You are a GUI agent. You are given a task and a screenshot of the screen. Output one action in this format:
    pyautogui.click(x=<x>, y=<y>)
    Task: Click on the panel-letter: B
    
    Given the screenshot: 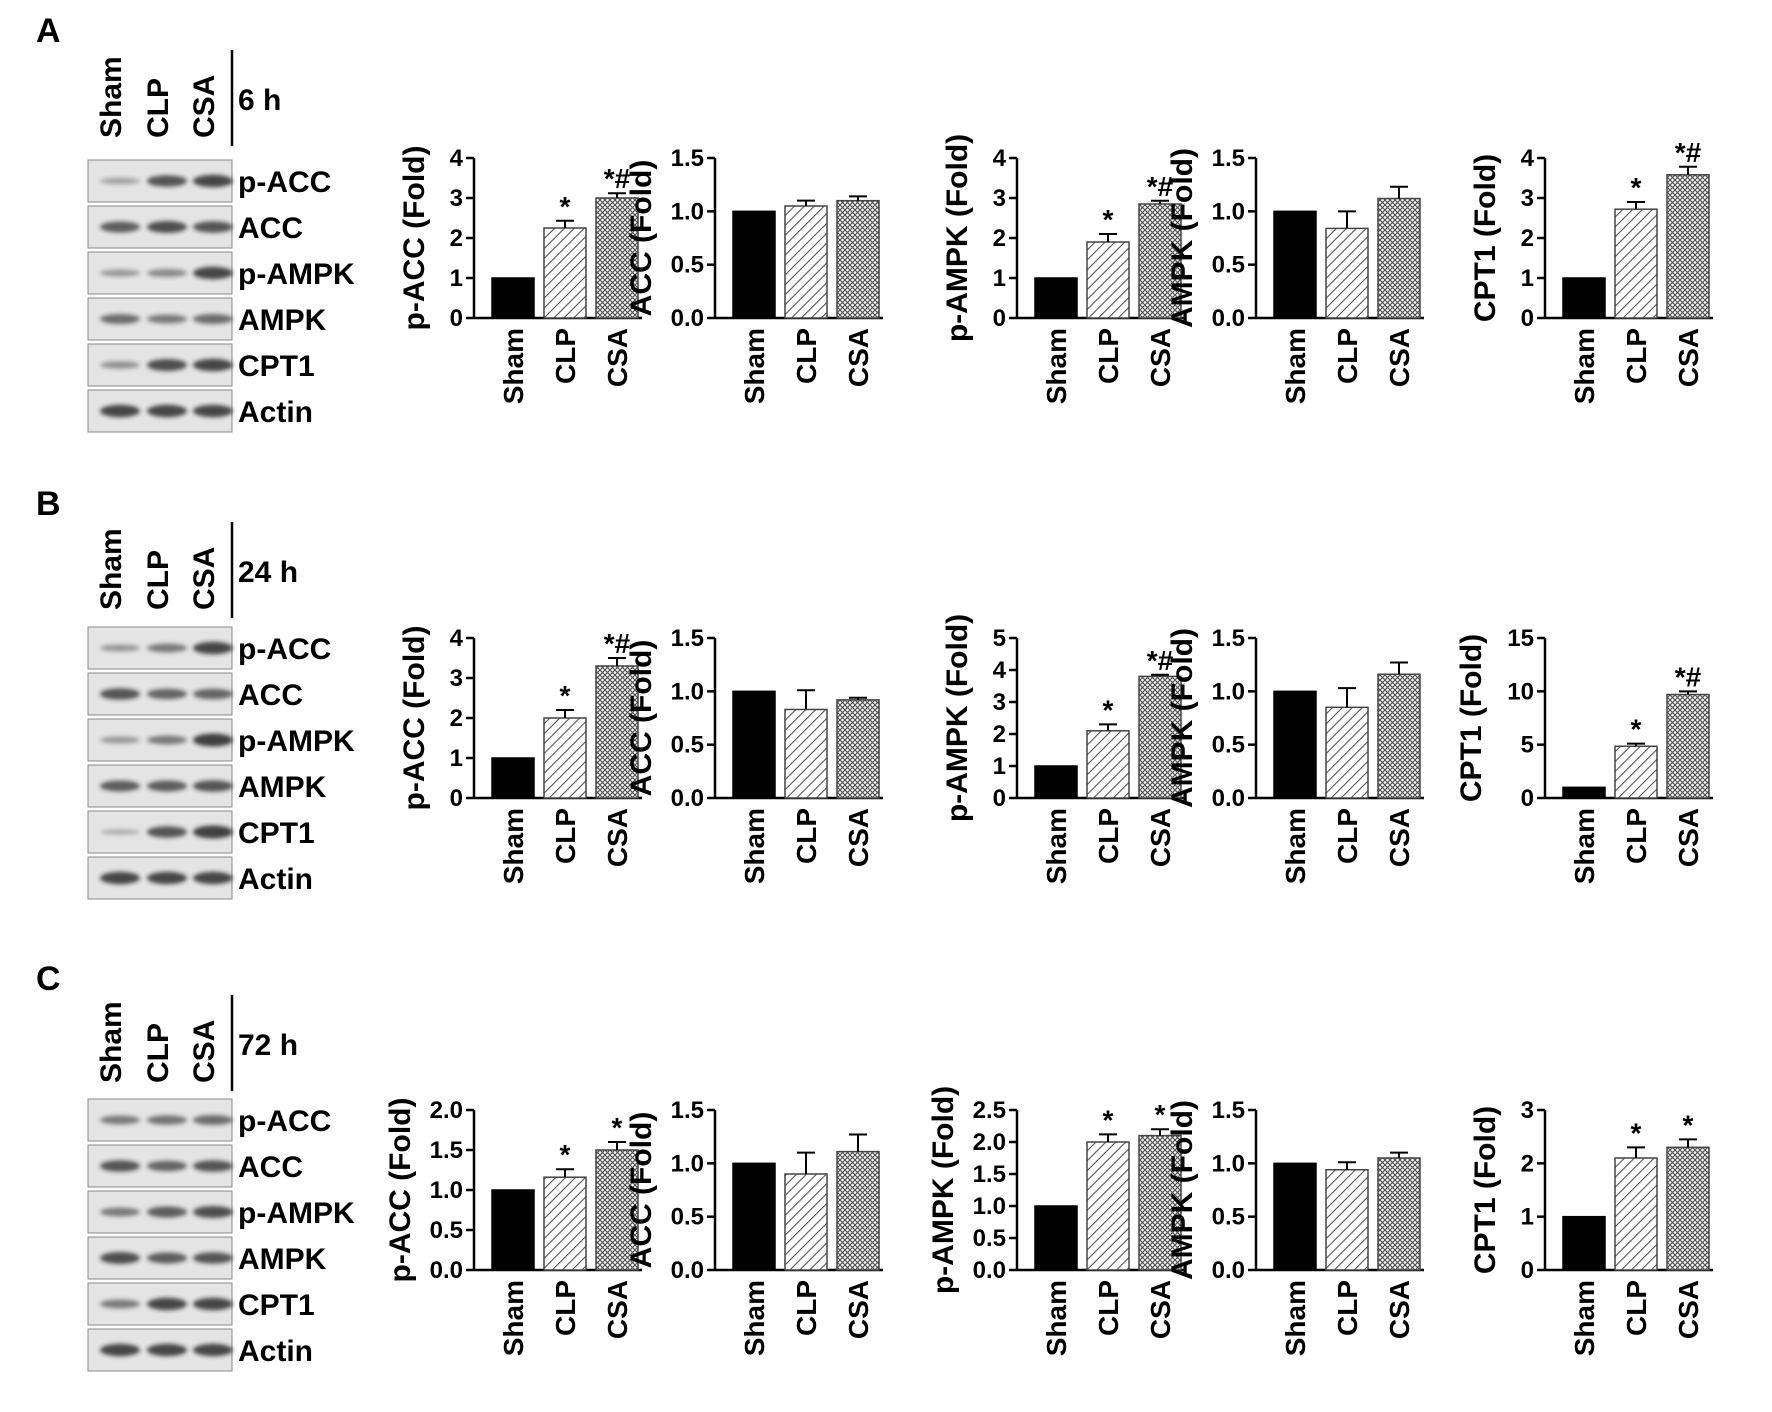 What is the action you would take?
    pyautogui.click(x=48, y=504)
    